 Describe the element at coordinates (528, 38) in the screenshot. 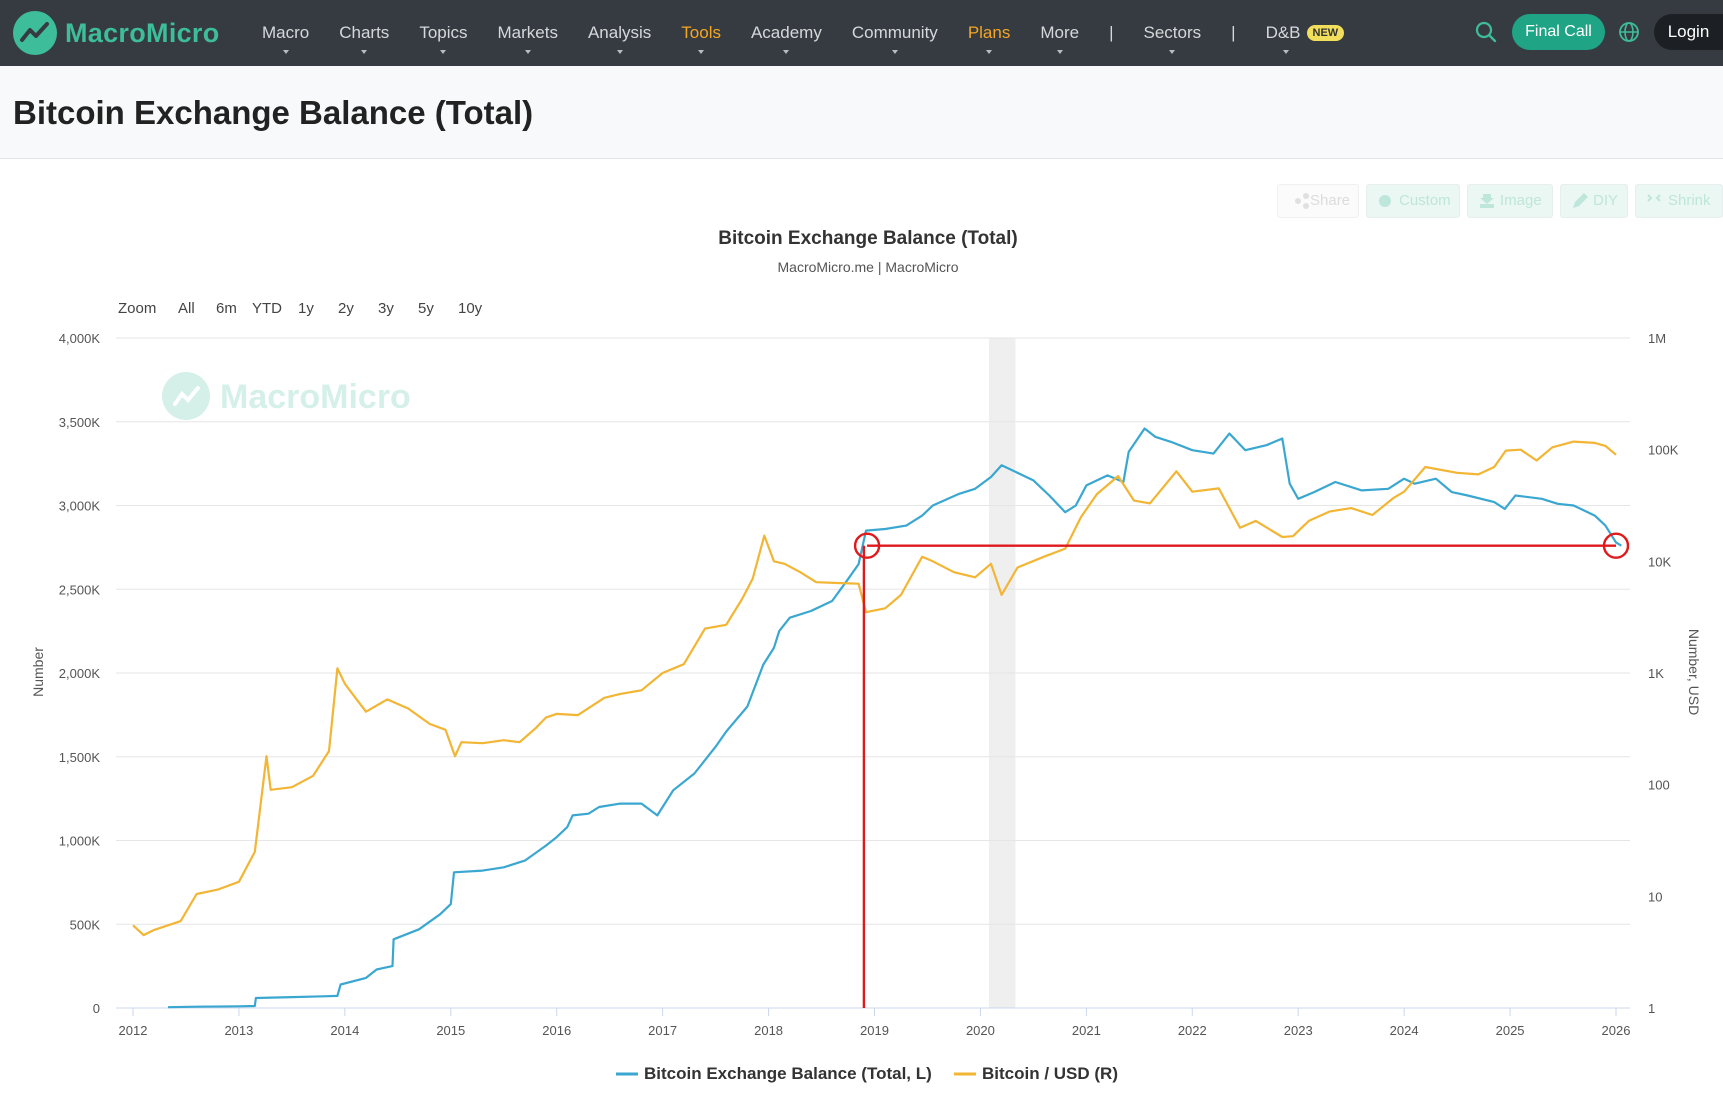

I see `menu-item-markets: Markets` at that location.